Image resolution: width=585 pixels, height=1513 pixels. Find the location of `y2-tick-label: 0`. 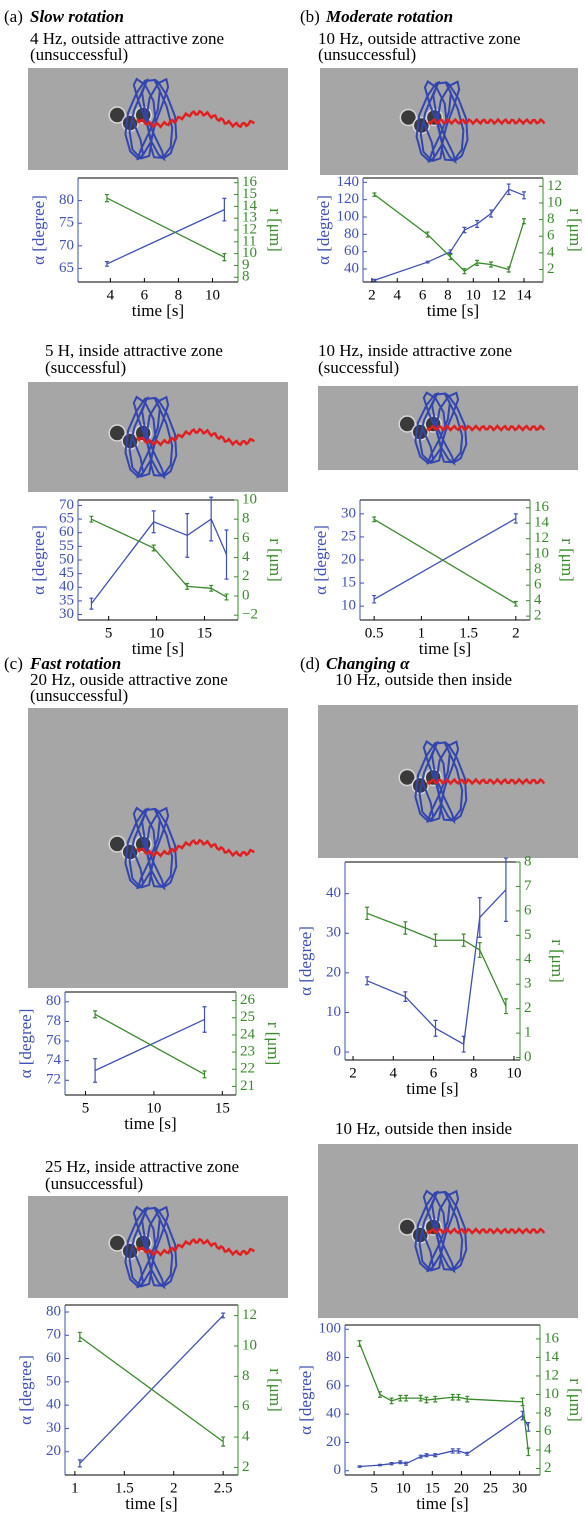

y2-tick-label: 0 is located at coordinates (528, 1057).